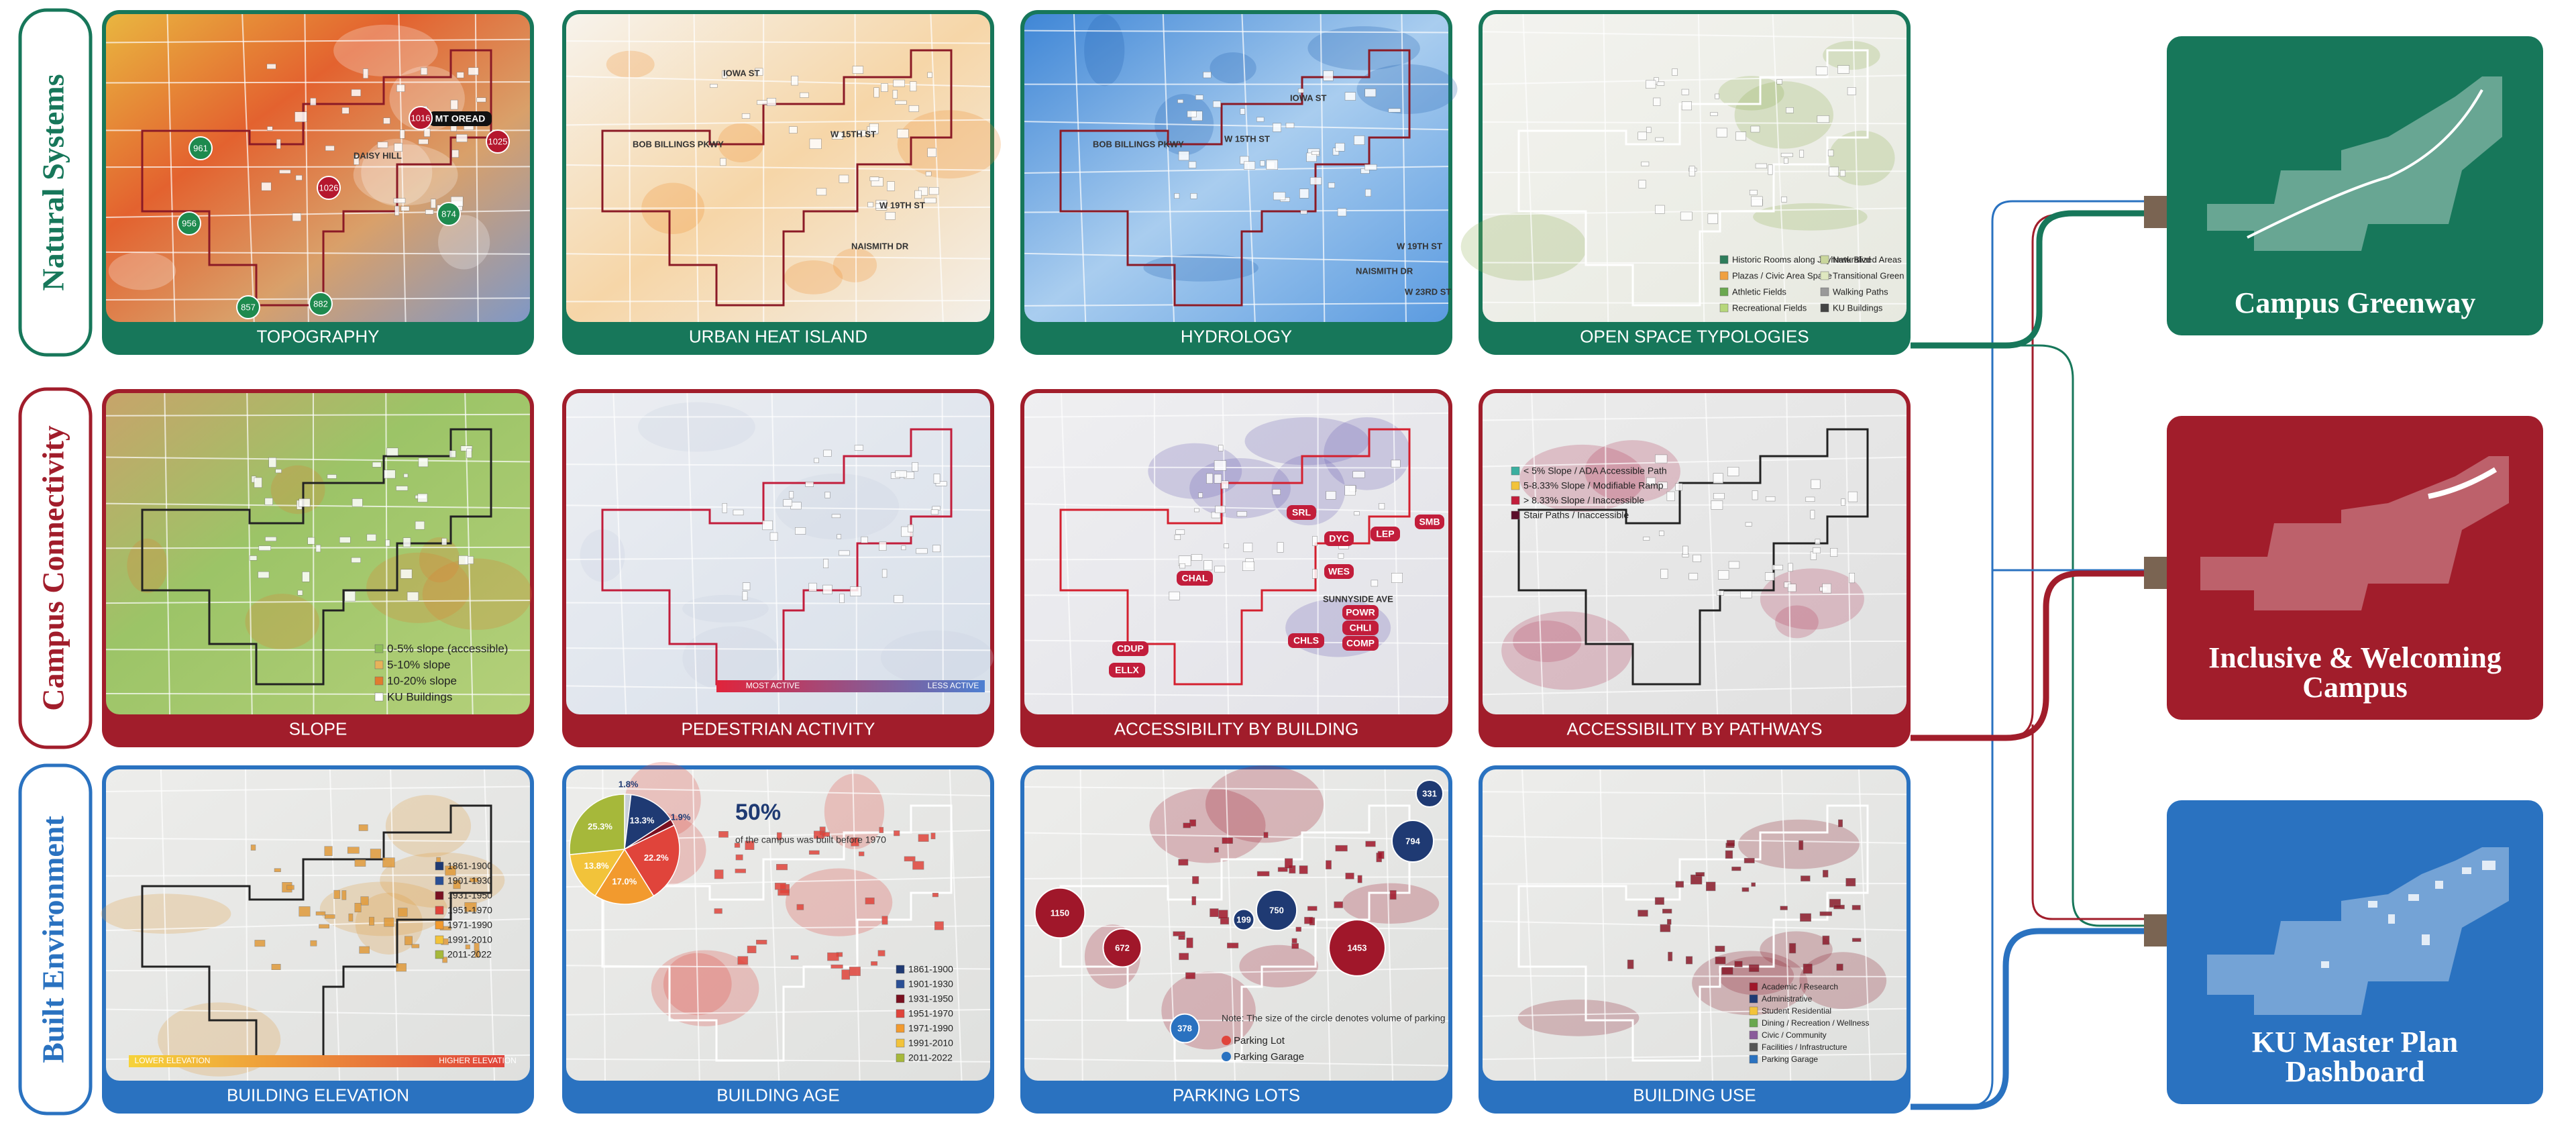  What do you see at coordinates (316, 1061) in the screenshot?
I see `elevation-bar` at bounding box center [316, 1061].